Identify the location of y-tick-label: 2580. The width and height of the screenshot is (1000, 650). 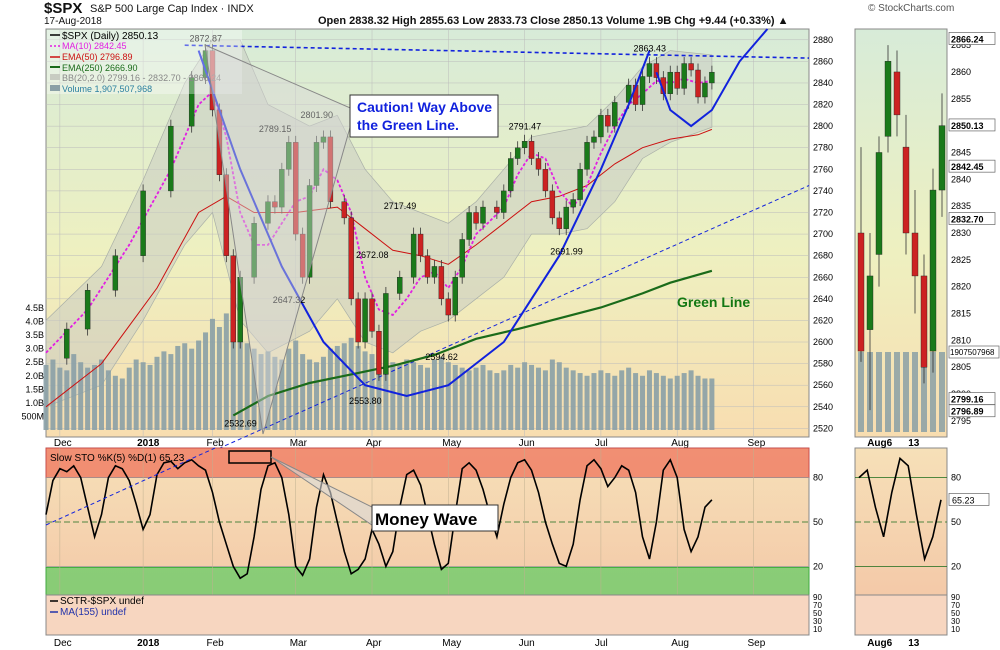
(823, 364).